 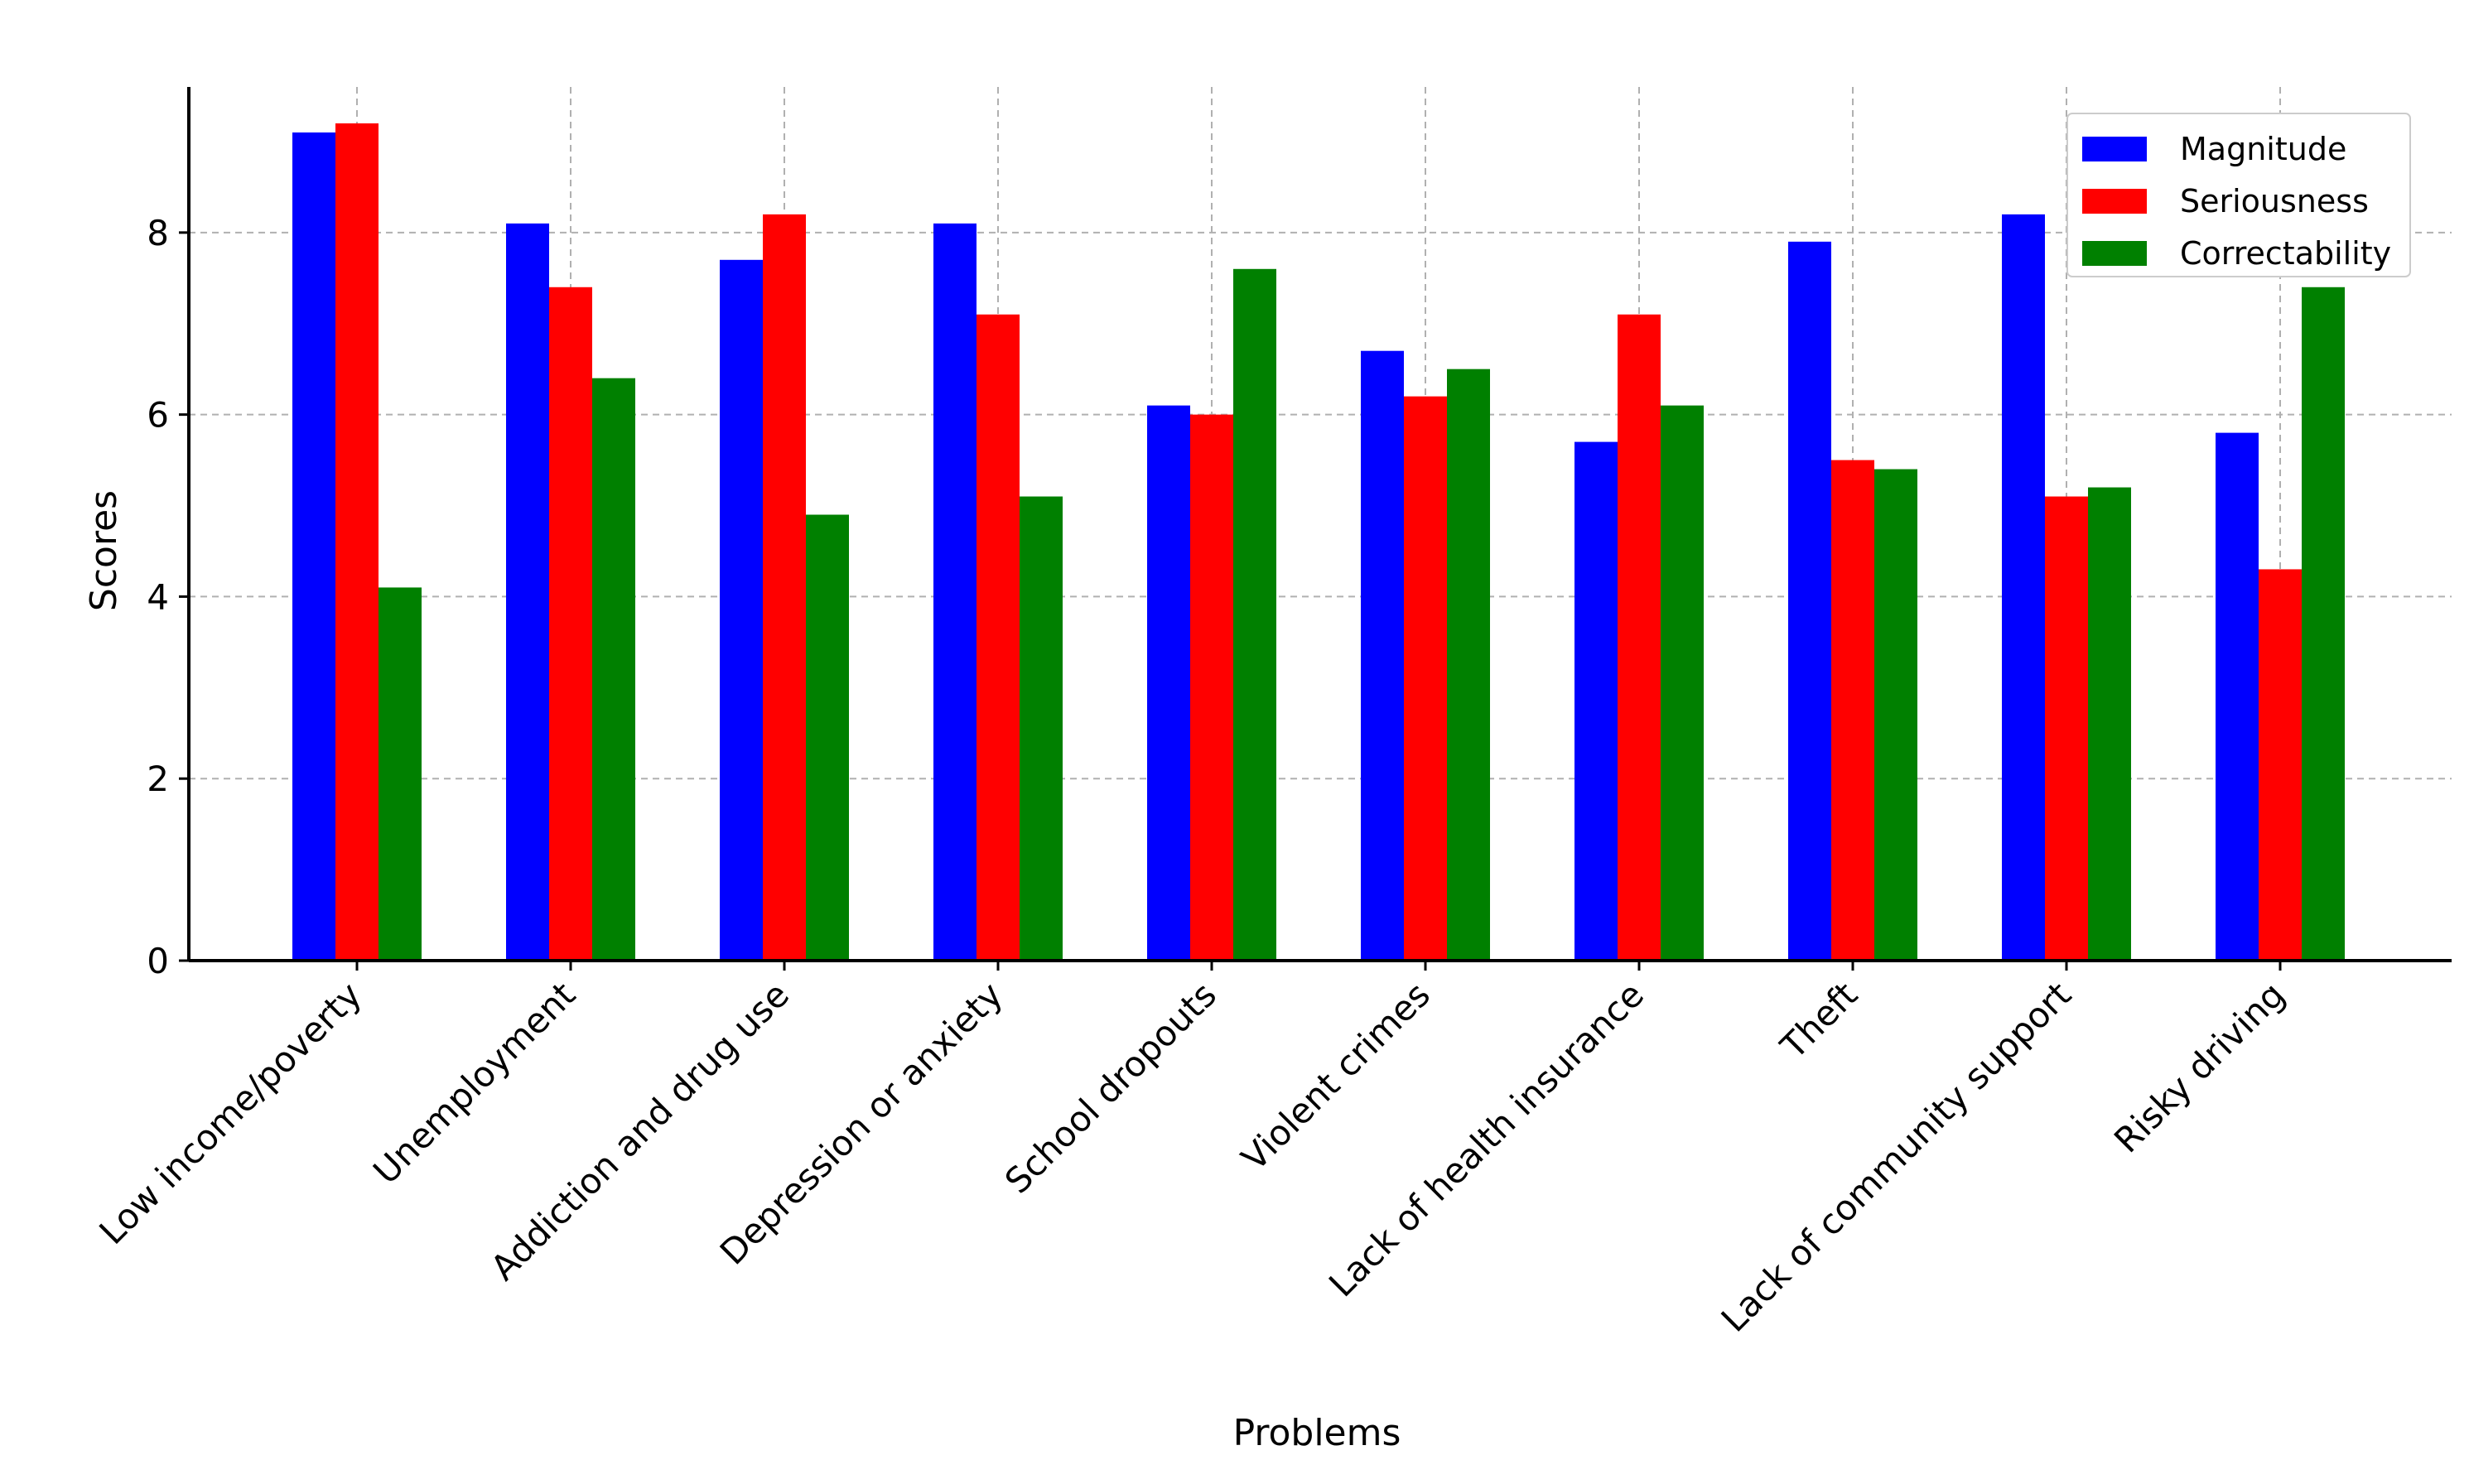 I want to click on y-tick-label: 4, so click(x=158, y=596).